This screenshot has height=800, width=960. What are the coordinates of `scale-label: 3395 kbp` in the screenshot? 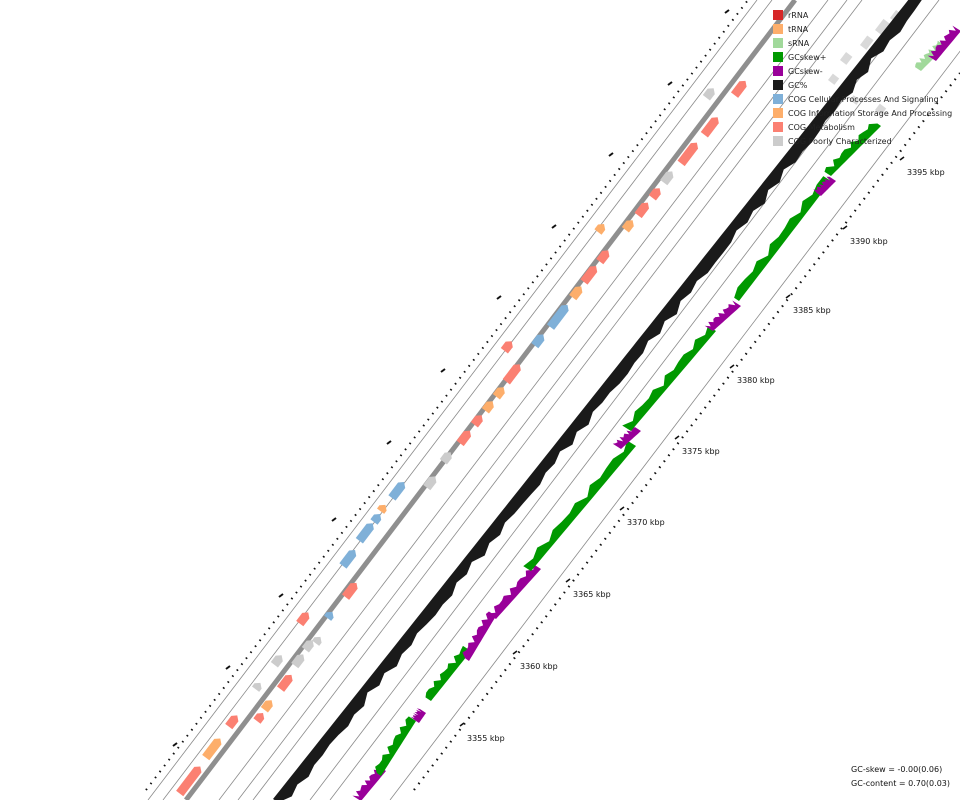 It's located at (926, 172).